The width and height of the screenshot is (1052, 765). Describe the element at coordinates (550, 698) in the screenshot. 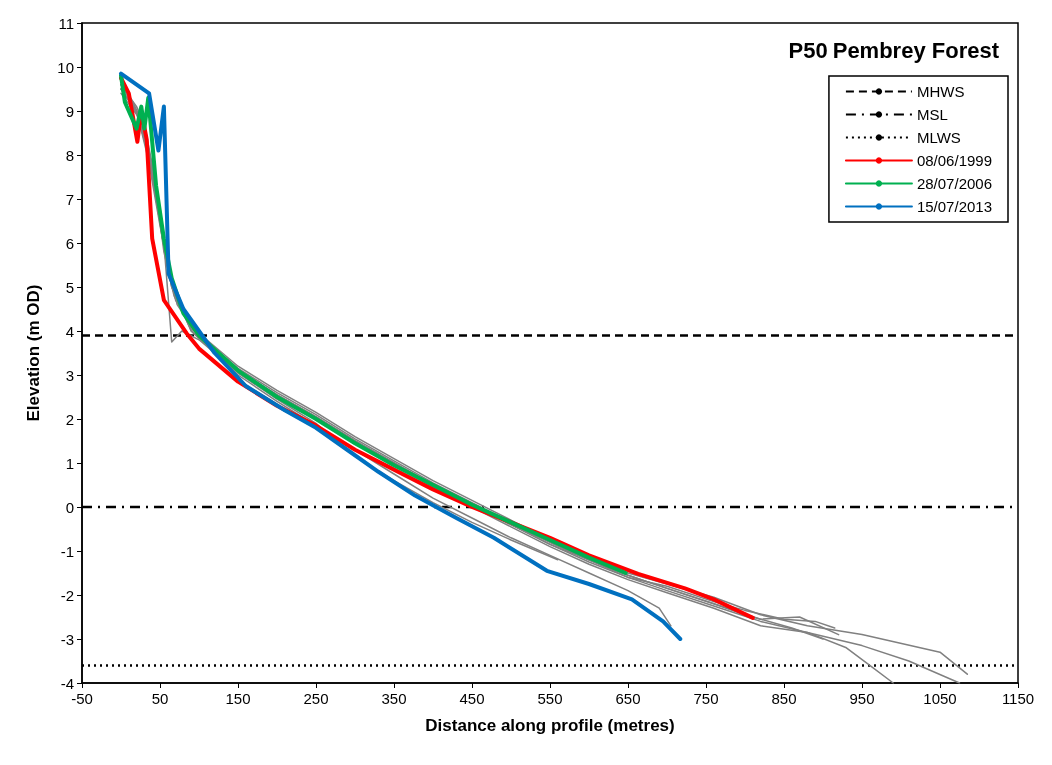

I see `x-tick-label: 550` at that location.